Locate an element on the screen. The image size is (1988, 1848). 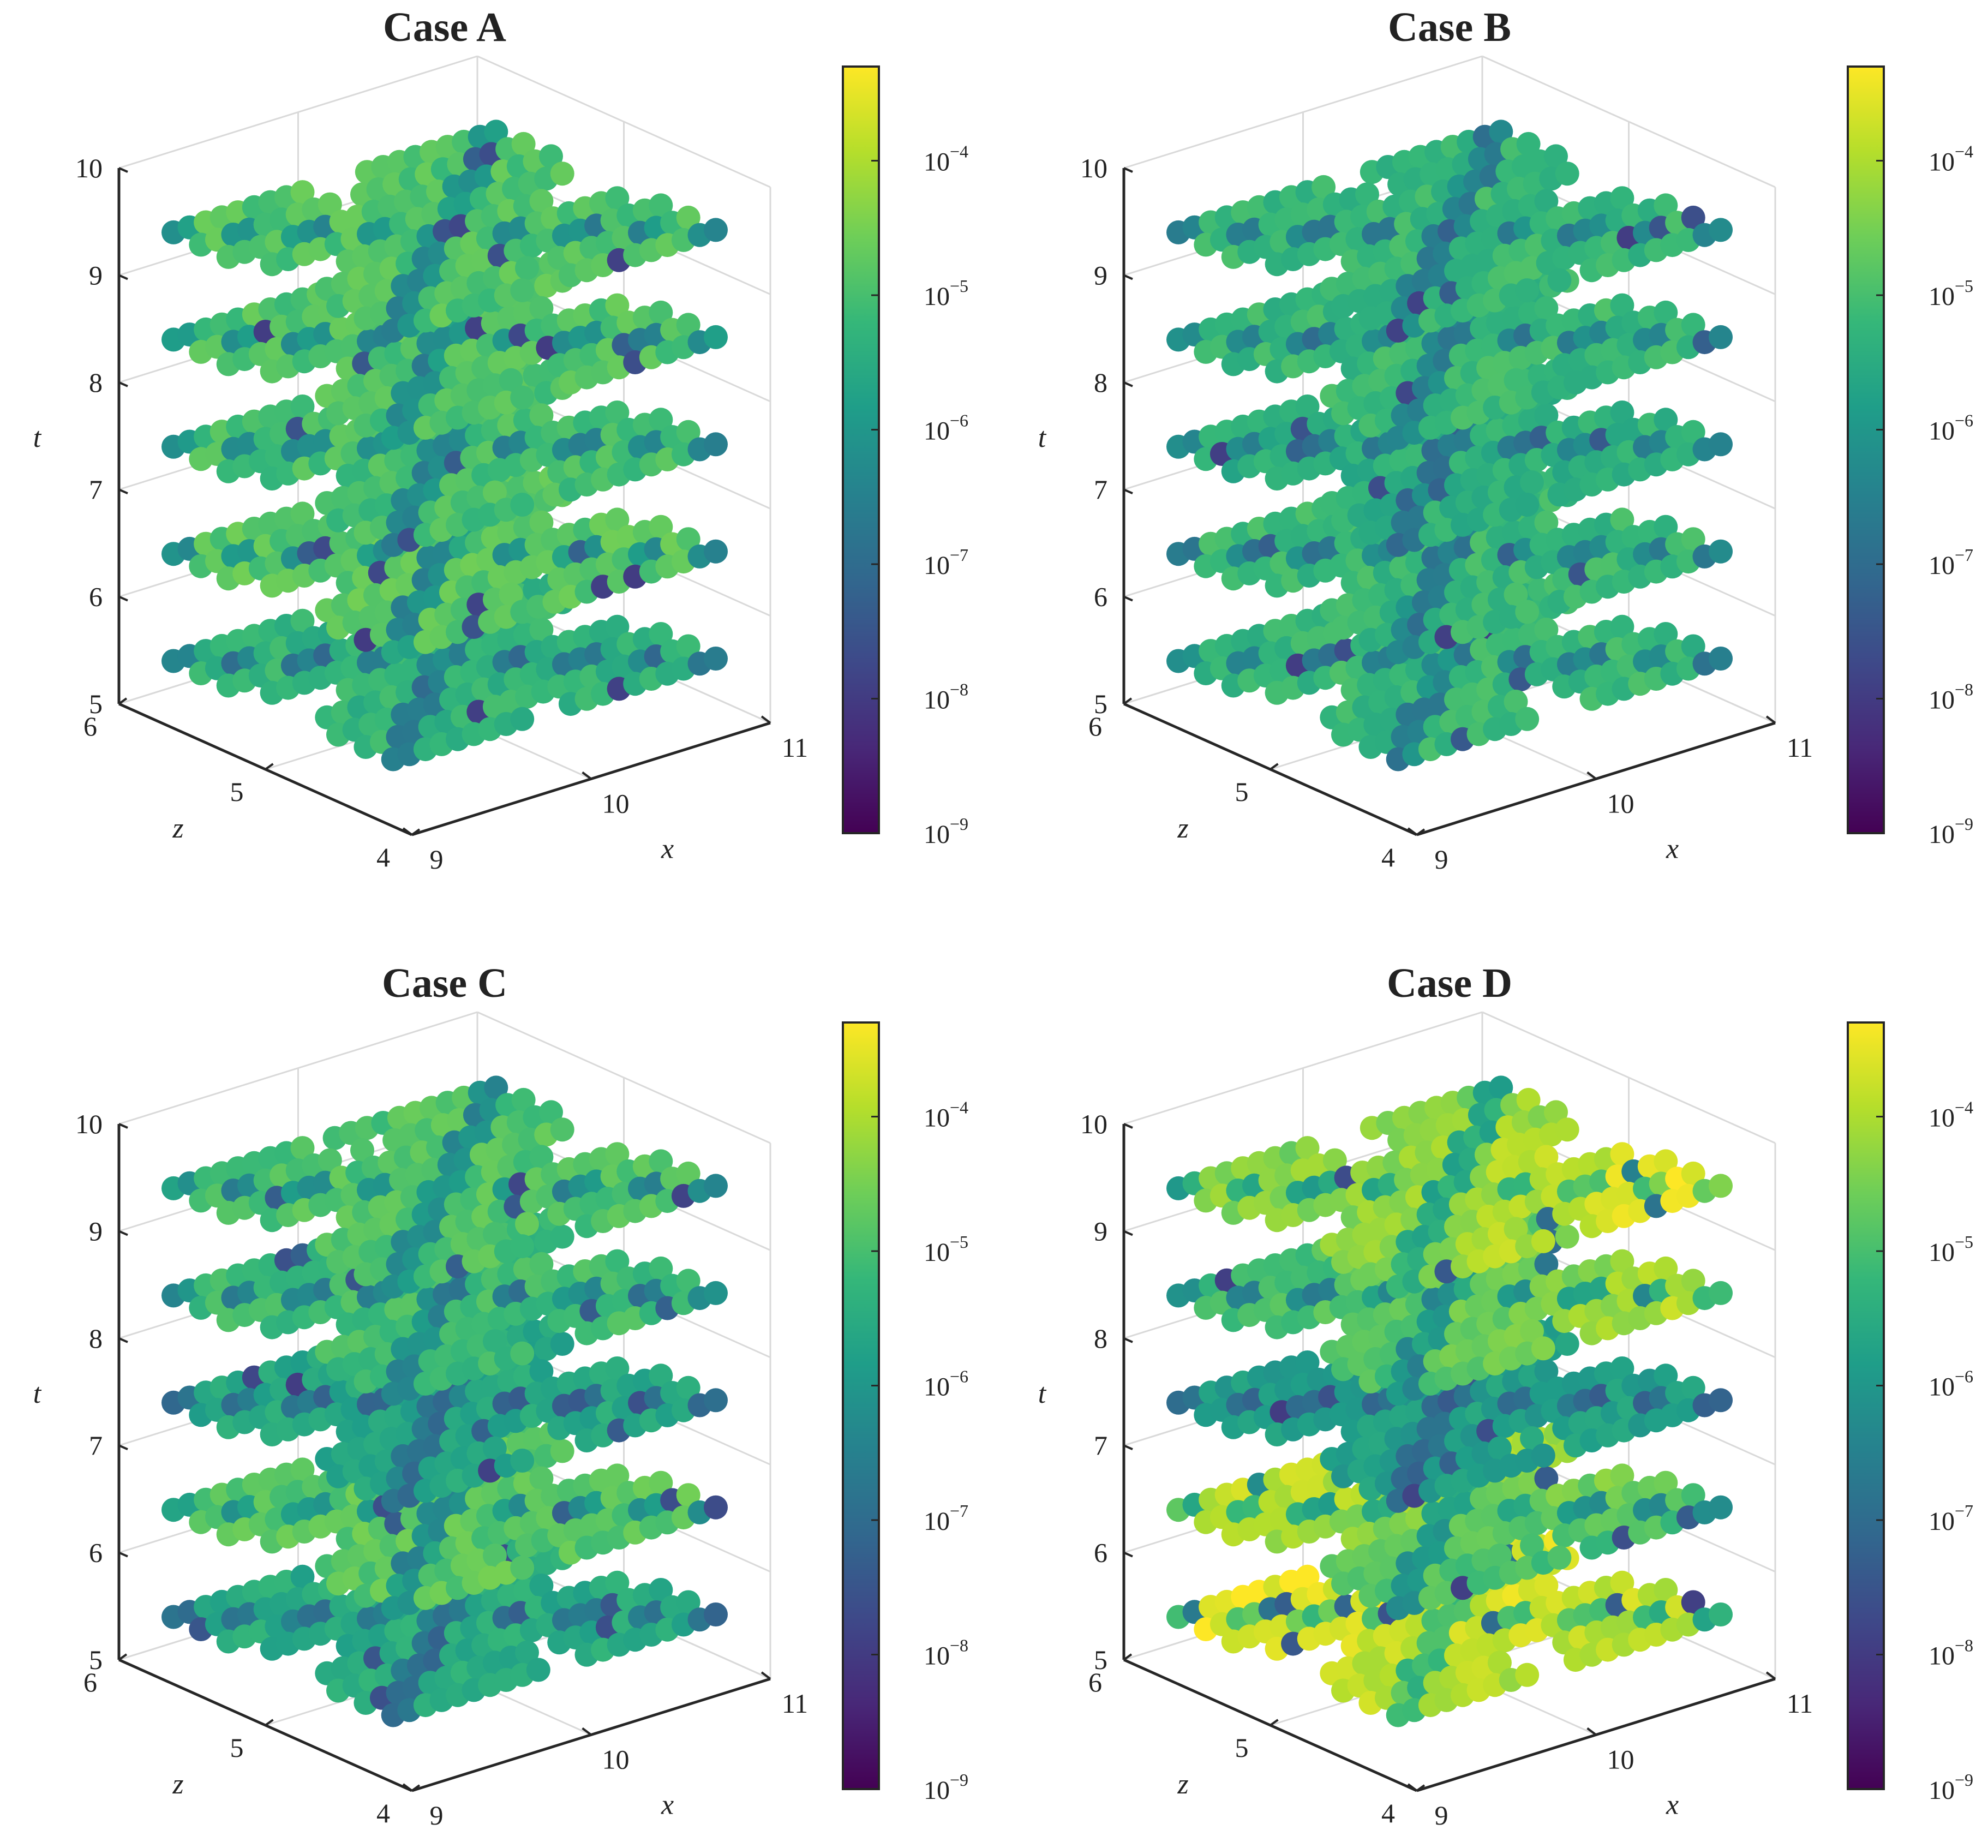
chart-title: Case B is located at coordinates (1449, 27).